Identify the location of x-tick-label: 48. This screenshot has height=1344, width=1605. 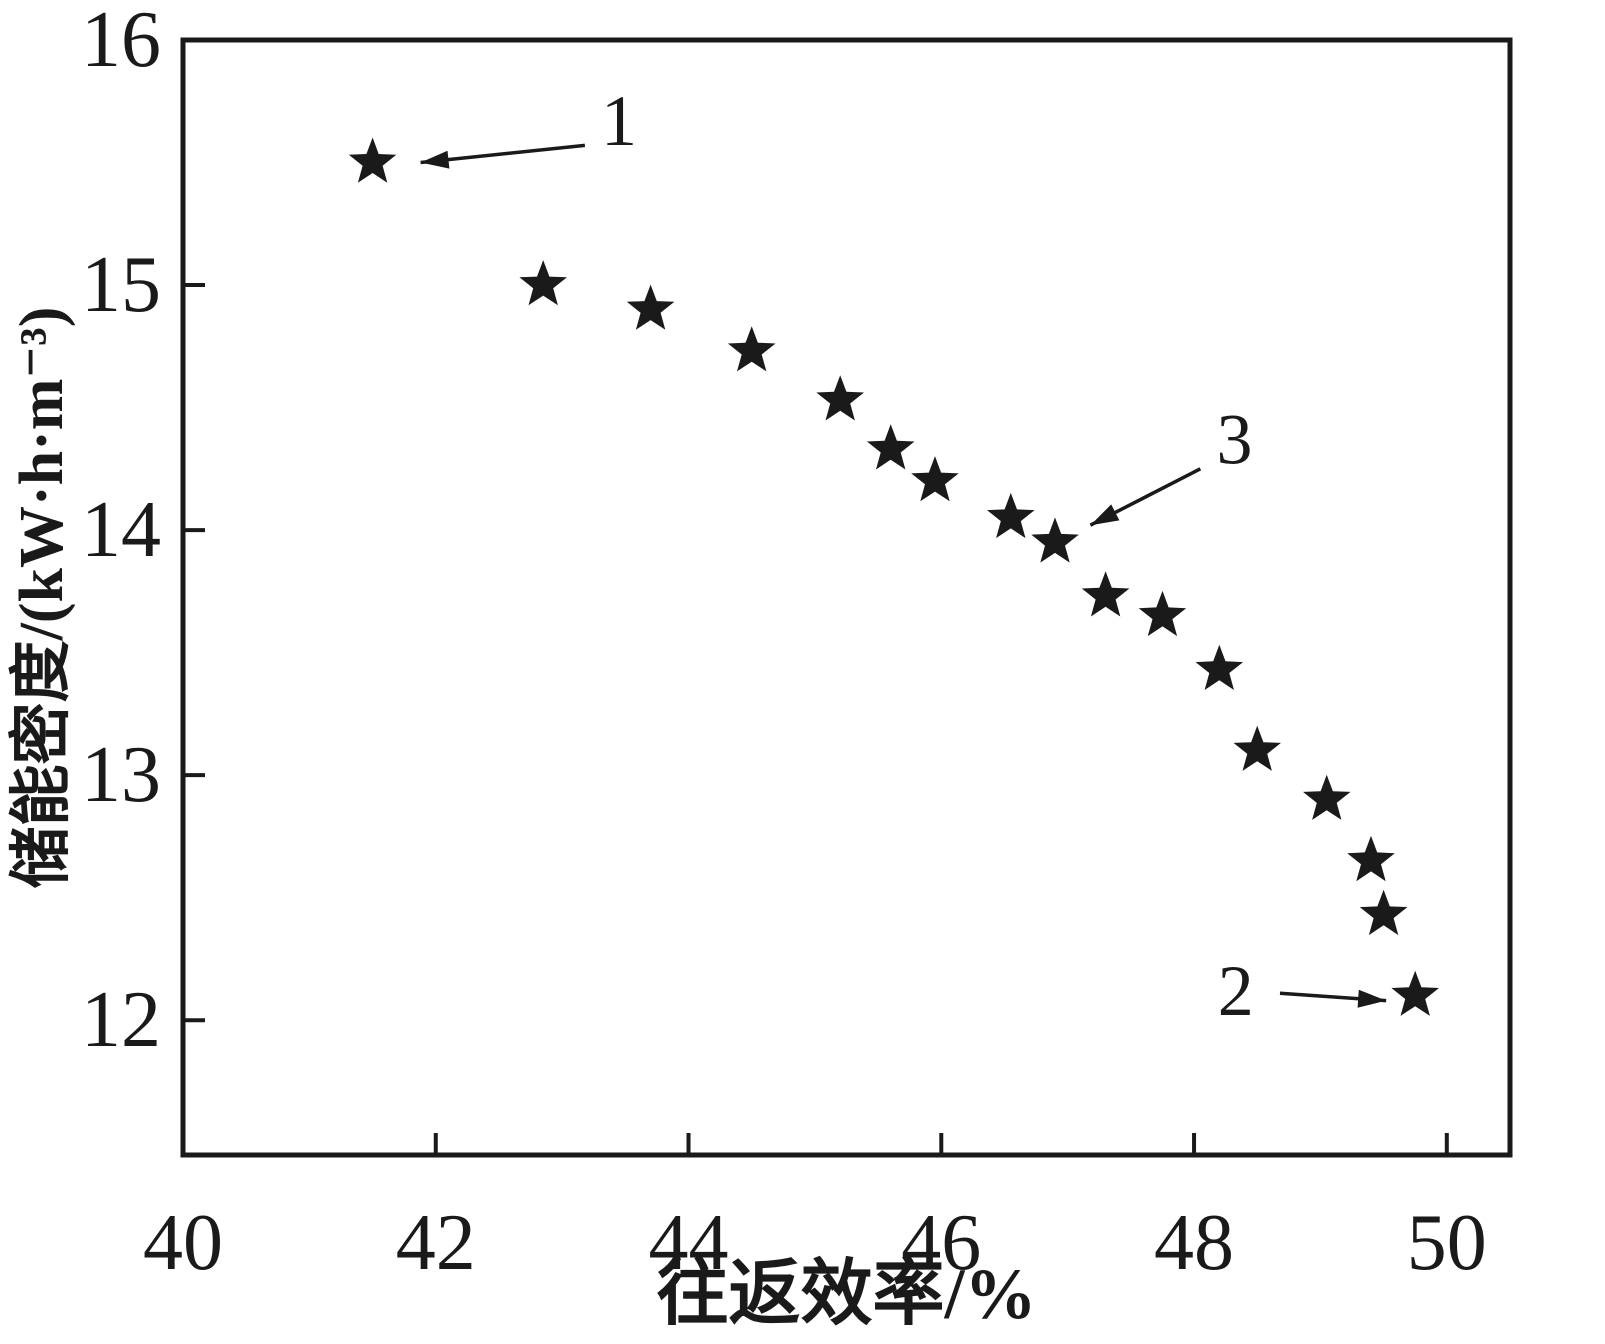
(1194, 1243).